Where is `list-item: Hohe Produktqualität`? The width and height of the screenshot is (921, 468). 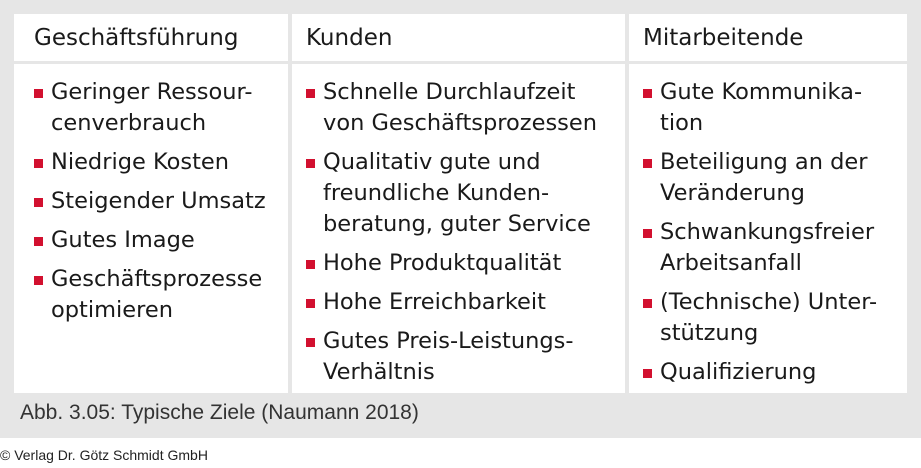
list-item: Hohe Produktqualität is located at coordinates (465, 263).